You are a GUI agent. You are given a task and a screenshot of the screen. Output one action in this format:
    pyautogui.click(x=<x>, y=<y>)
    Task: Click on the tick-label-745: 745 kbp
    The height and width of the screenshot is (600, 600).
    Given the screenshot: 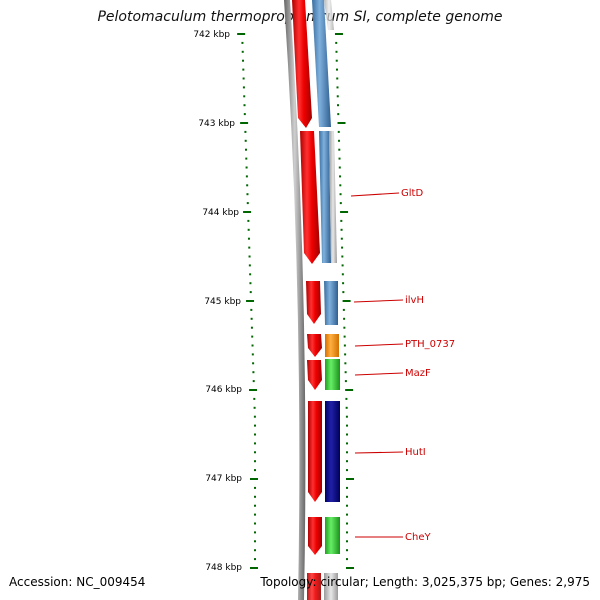 What is the action you would take?
    pyautogui.click(x=222, y=302)
    